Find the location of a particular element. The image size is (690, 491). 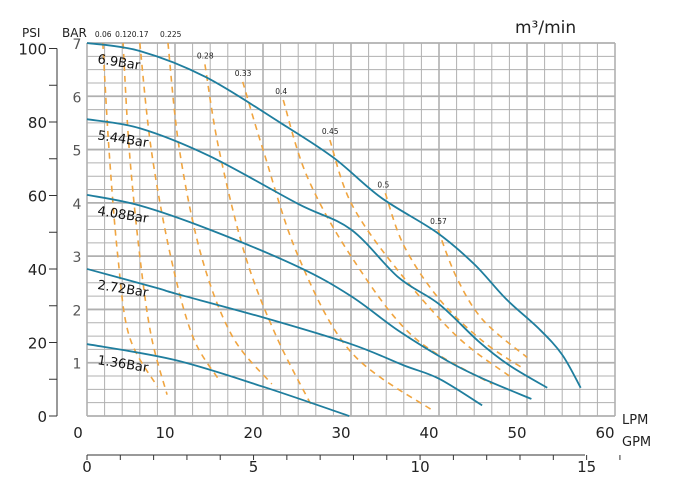

air-flow-label: 0.06 is located at coordinates (103, 34).